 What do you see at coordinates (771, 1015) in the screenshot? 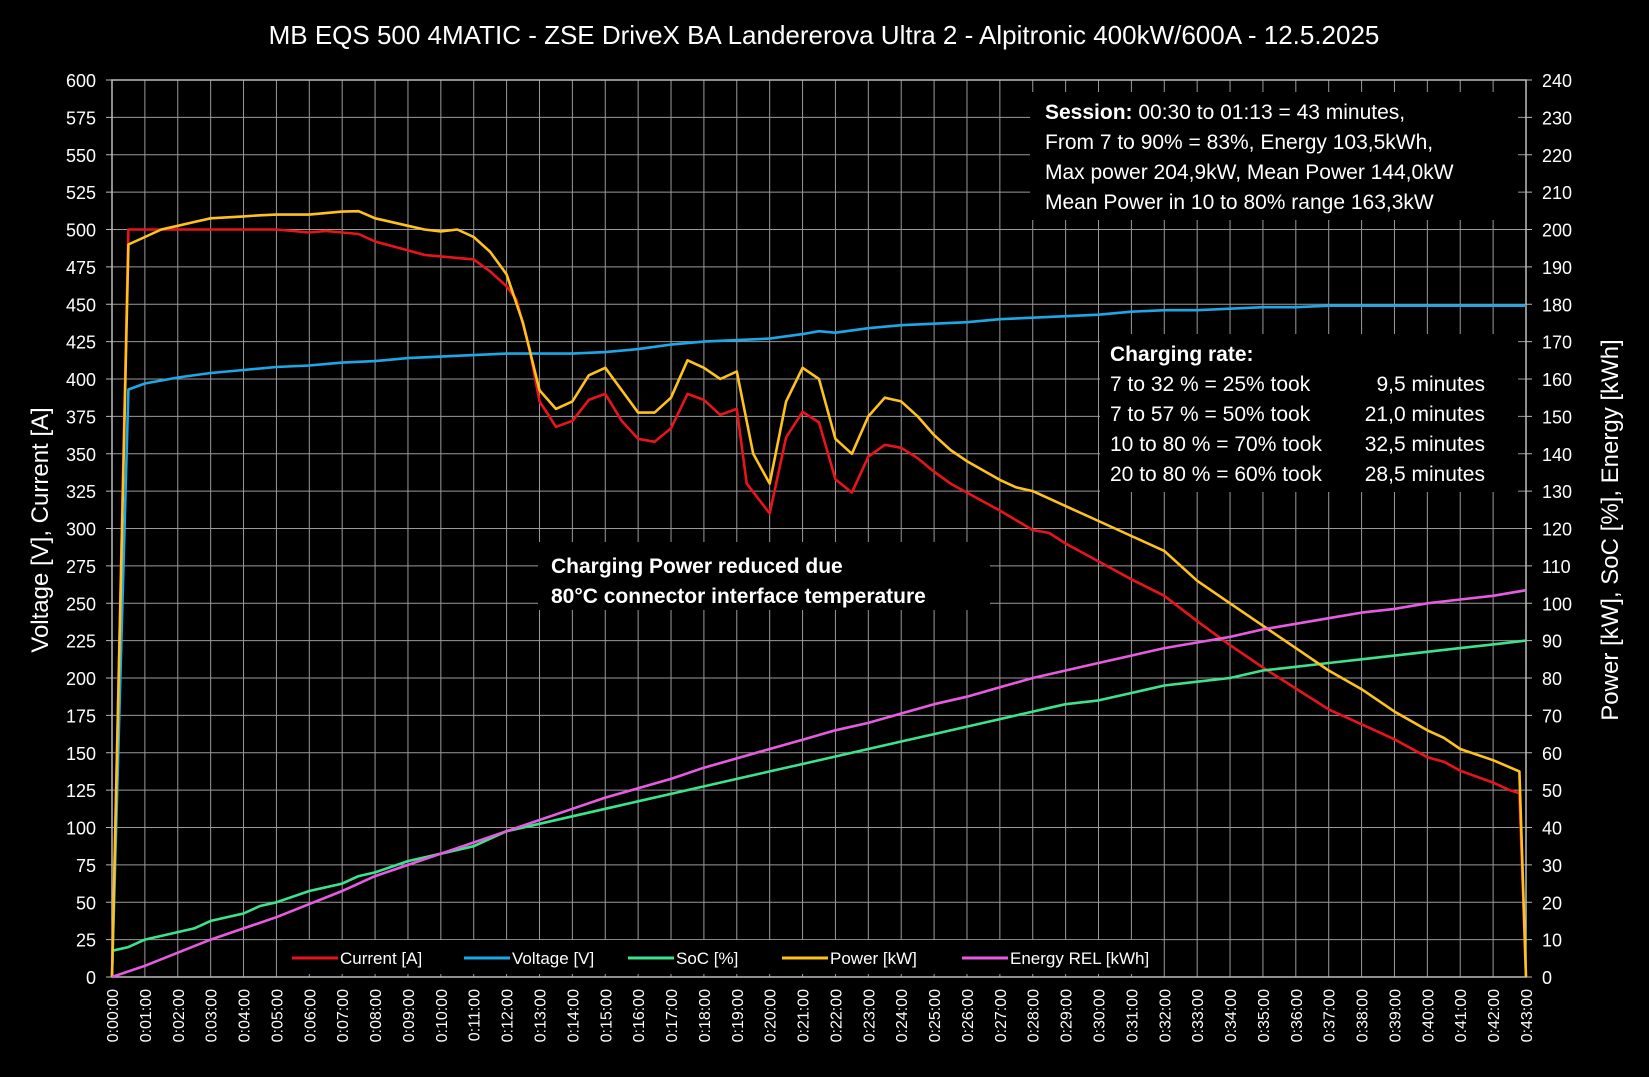
I see `x-tick-label: 0:20:00` at bounding box center [771, 1015].